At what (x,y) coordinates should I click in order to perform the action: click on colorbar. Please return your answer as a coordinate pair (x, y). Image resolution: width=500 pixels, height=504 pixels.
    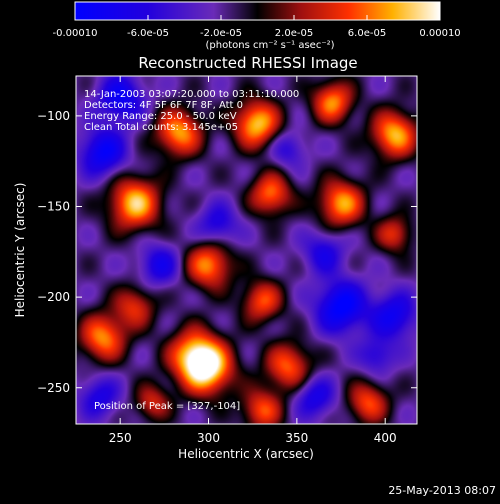
    Looking at the image, I should click on (257, 11).